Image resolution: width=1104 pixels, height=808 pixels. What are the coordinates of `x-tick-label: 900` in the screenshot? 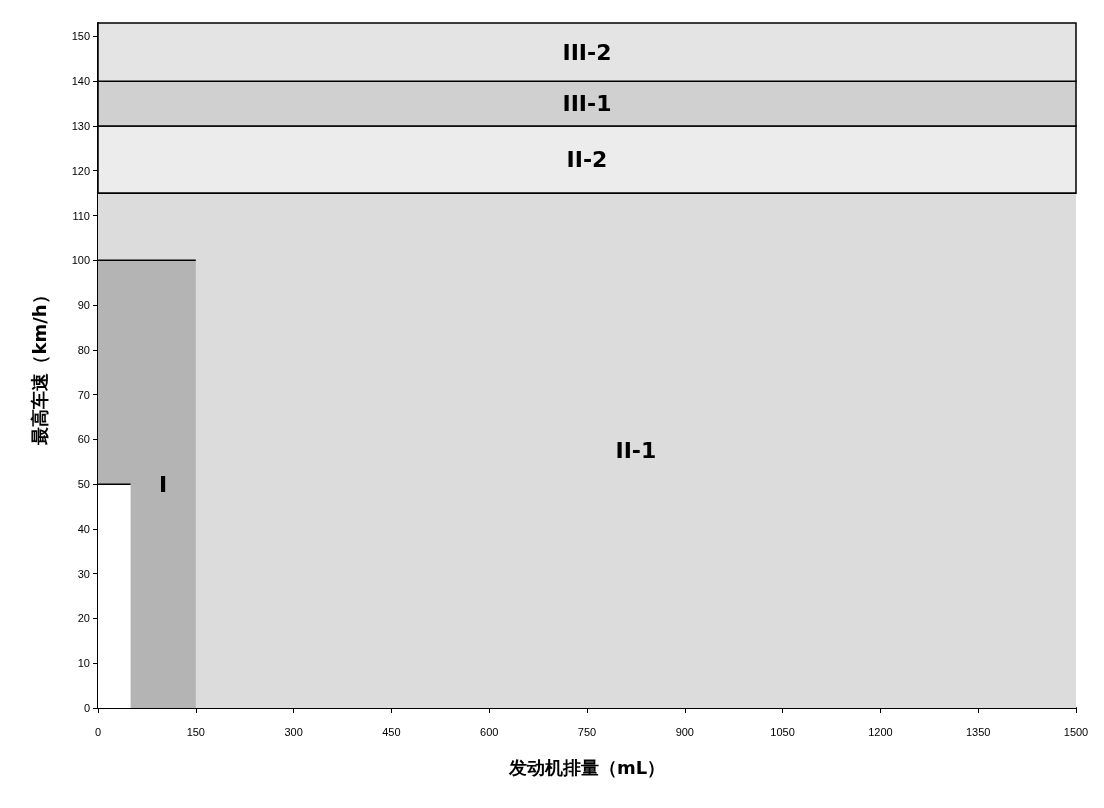 It's located at (684, 731).